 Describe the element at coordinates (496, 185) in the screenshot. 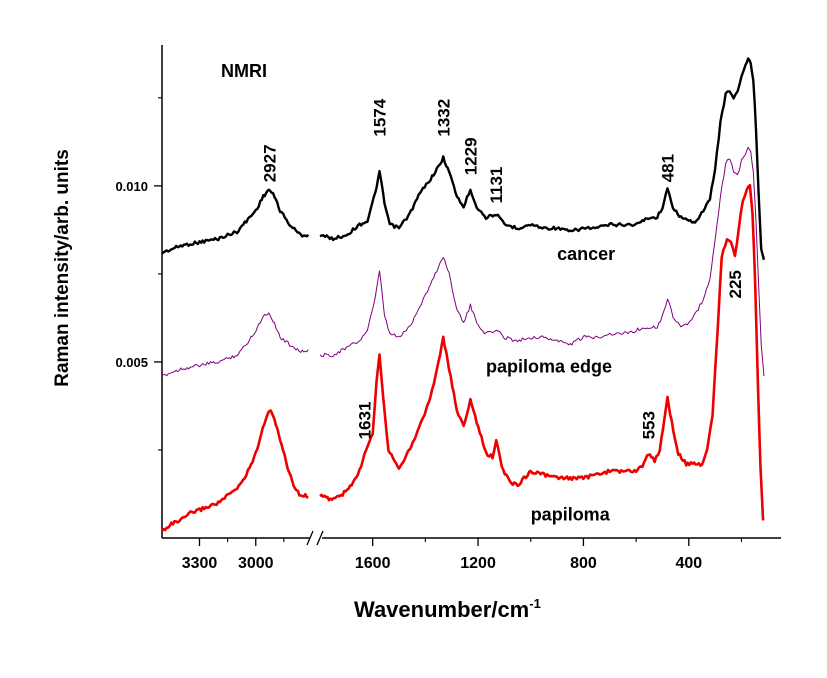

I see `peak-label: 1131` at that location.